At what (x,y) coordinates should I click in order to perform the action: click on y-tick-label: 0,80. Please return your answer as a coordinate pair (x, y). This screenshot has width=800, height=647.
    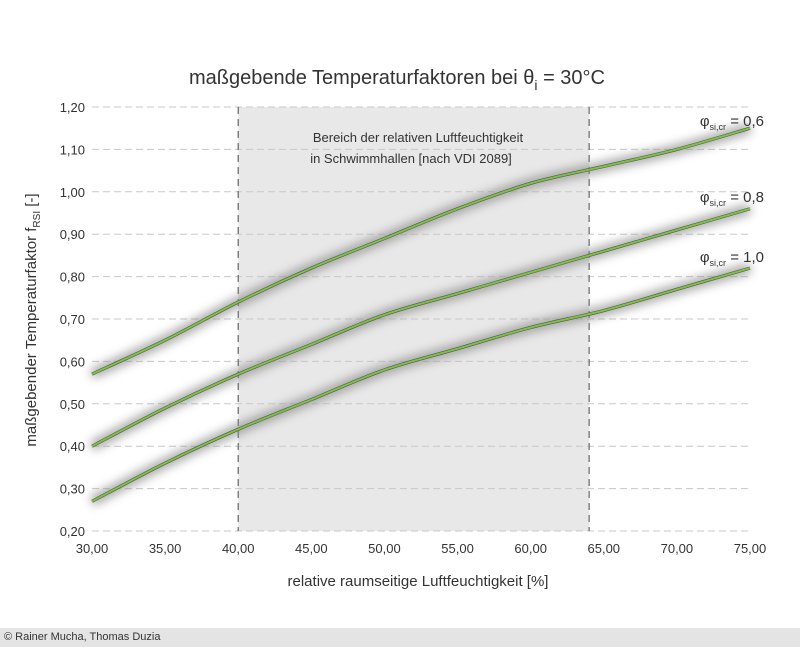
    Looking at the image, I should click on (72, 277).